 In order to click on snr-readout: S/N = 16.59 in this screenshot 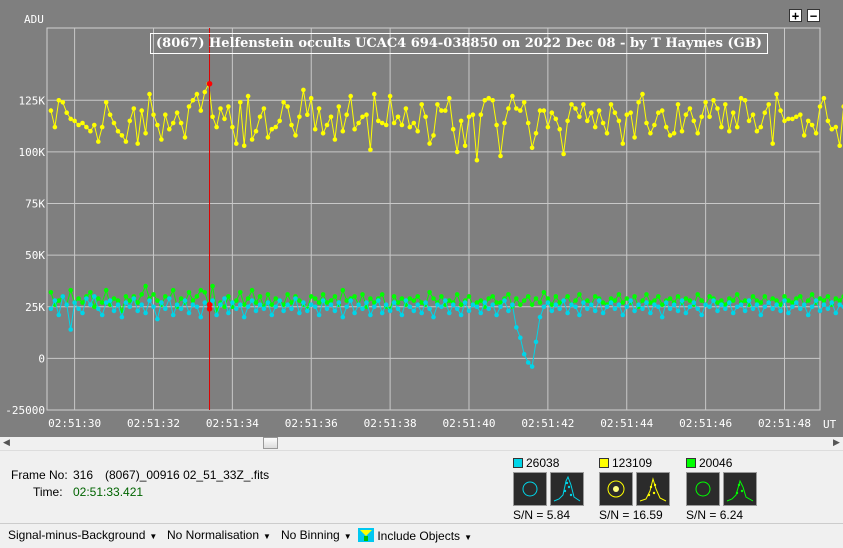, I will do `click(631, 515)`.